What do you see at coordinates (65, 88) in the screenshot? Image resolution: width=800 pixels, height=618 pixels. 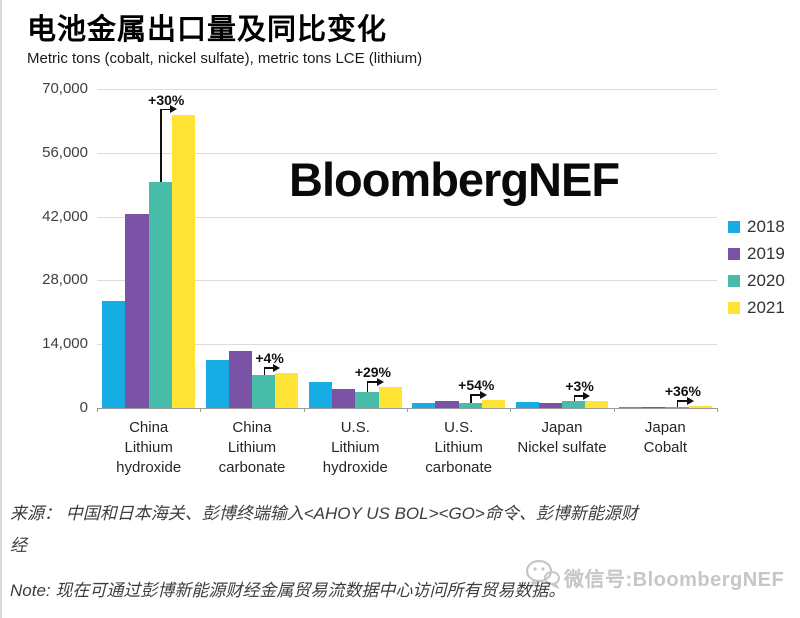 I see `y-axis-tick-label: 70,000` at bounding box center [65, 88].